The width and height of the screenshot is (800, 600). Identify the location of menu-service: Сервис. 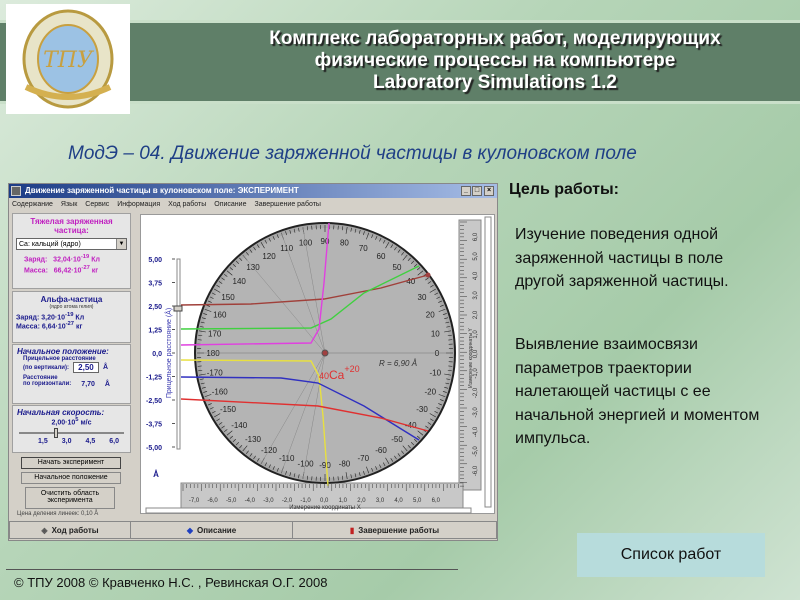
(97, 204).